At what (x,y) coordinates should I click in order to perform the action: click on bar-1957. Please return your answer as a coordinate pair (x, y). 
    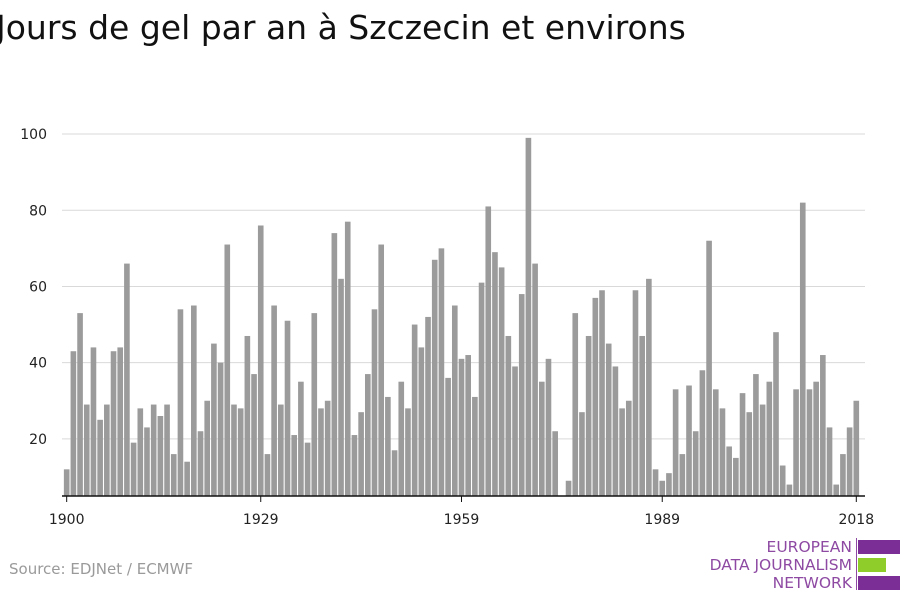
    Looking at the image, I should click on (448, 436).